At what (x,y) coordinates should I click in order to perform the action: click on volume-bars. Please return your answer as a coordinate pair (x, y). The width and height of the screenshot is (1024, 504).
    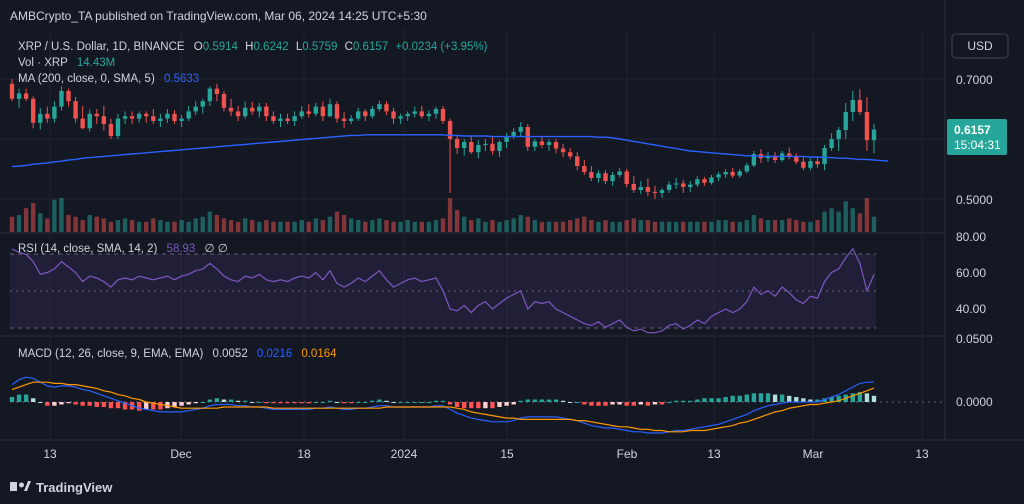
    Looking at the image, I should click on (443, 215).